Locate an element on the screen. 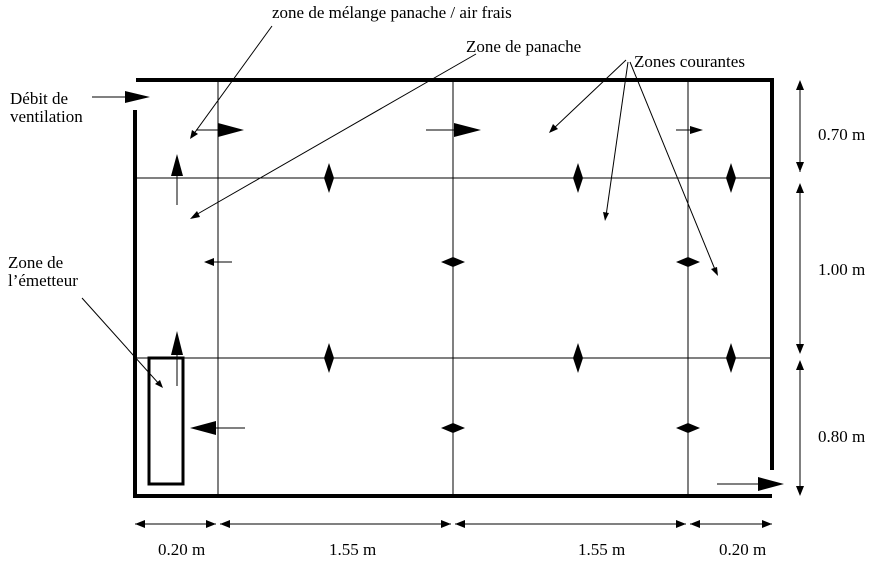 The height and width of the screenshot is (561, 885). pointer-emitter is located at coordinates (121, 341).